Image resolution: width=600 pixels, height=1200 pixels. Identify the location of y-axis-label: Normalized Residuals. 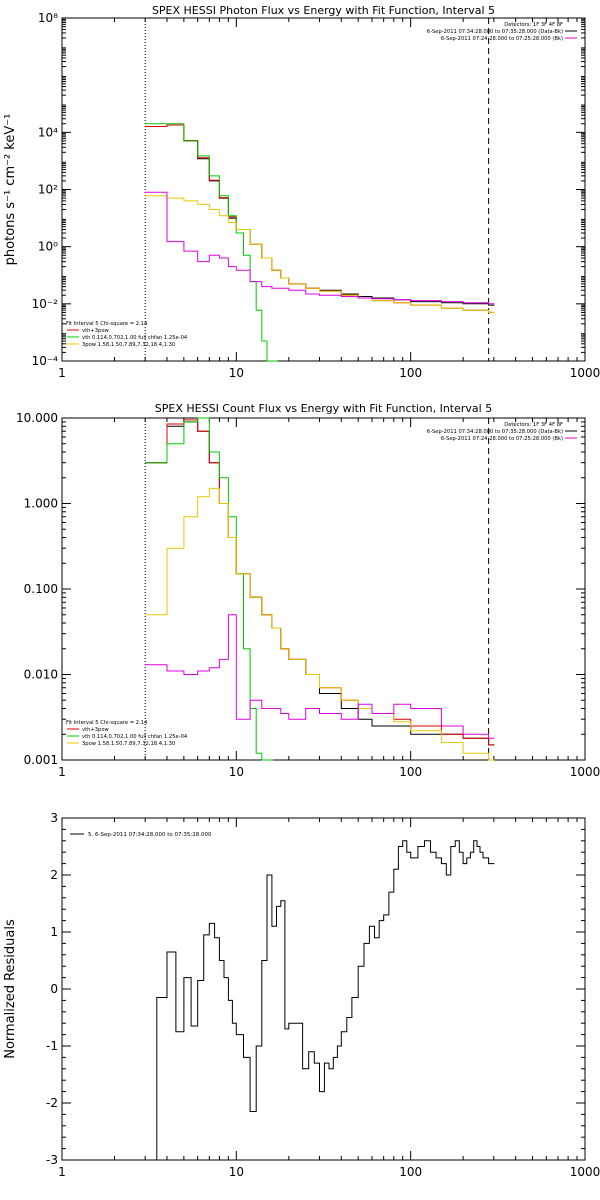
(10, 989).